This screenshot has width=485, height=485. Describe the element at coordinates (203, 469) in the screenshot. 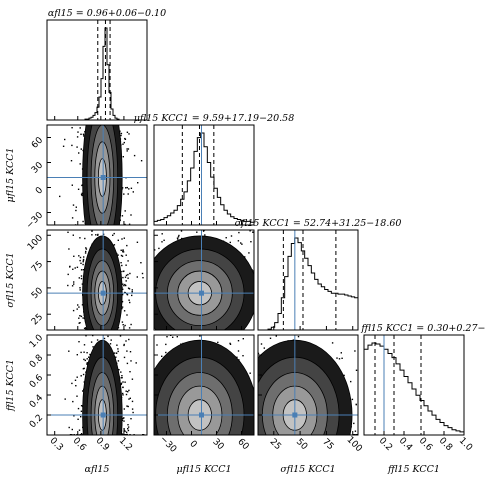

I see `x-axis-label-mu: μfl15 KCC1` at that location.